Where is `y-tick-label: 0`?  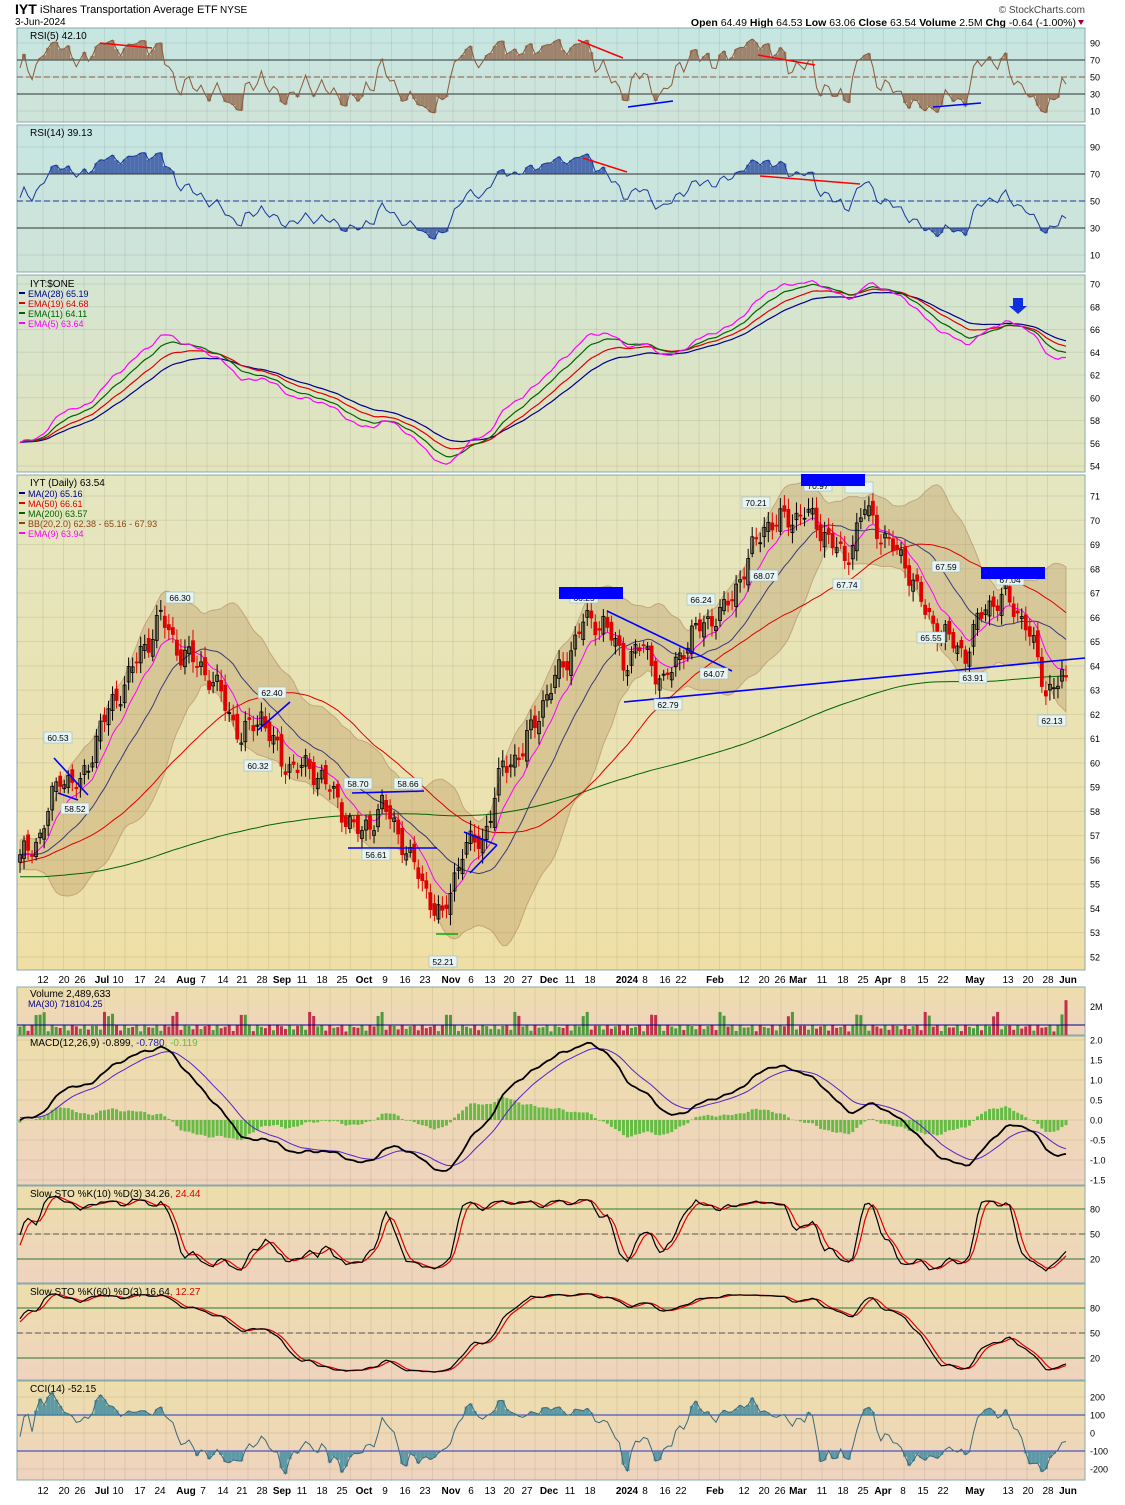 y-tick-label: 0 is located at coordinates (1092, 1434).